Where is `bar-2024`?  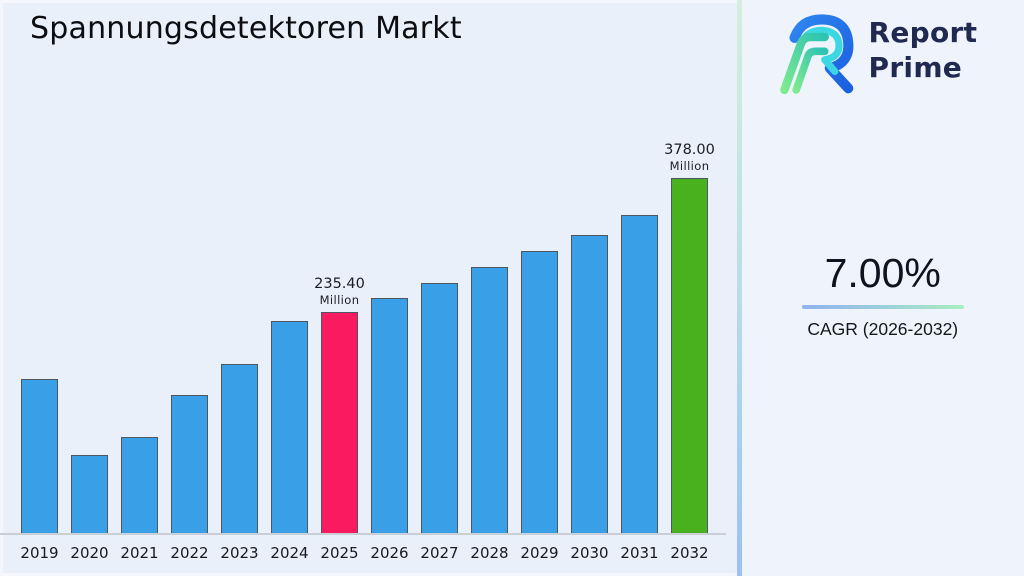
bar-2024 is located at coordinates (289, 427).